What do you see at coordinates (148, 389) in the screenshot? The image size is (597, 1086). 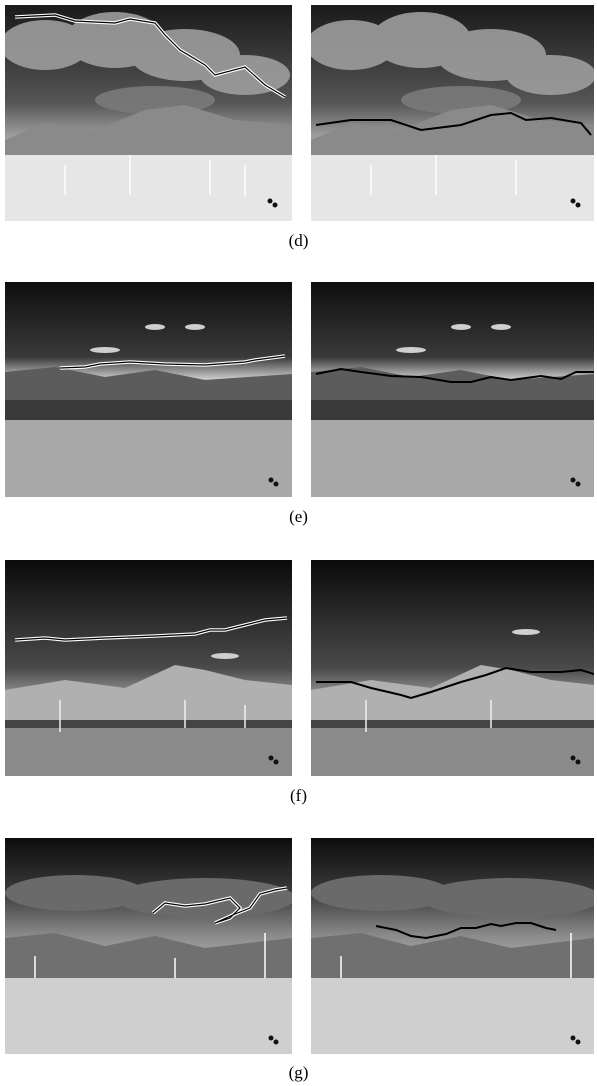 I see `panel-e-left` at bounding box center [148, 389].